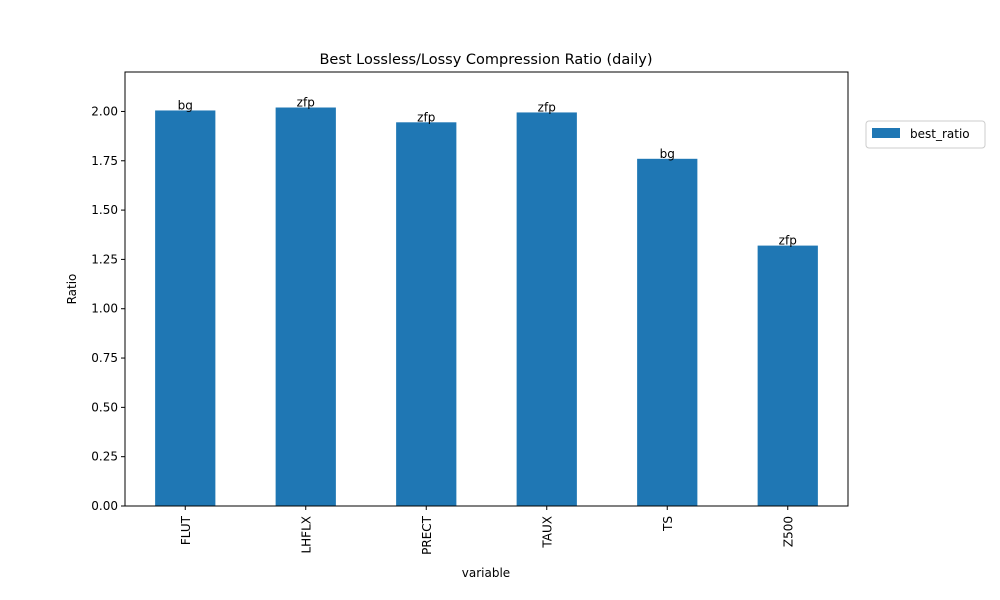 This screenshot has width=1000, height=600. I want to click on bar-annotation-z500: zfp, so click(788, 241).